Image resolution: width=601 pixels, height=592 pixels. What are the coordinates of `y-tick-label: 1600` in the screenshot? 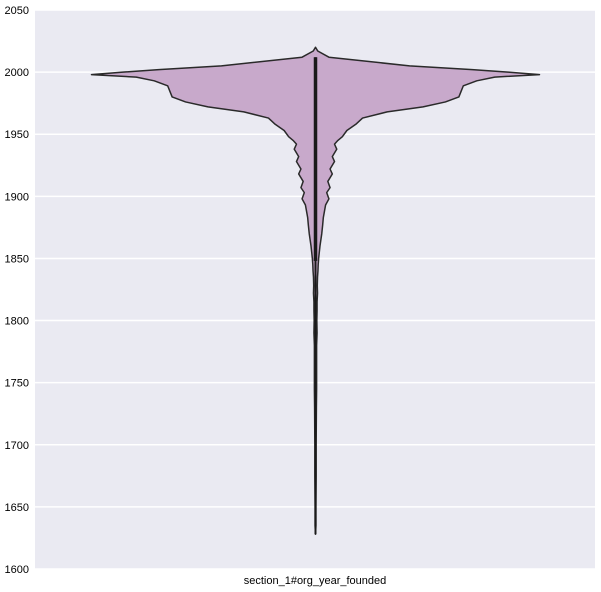 It's located at (17, 570).